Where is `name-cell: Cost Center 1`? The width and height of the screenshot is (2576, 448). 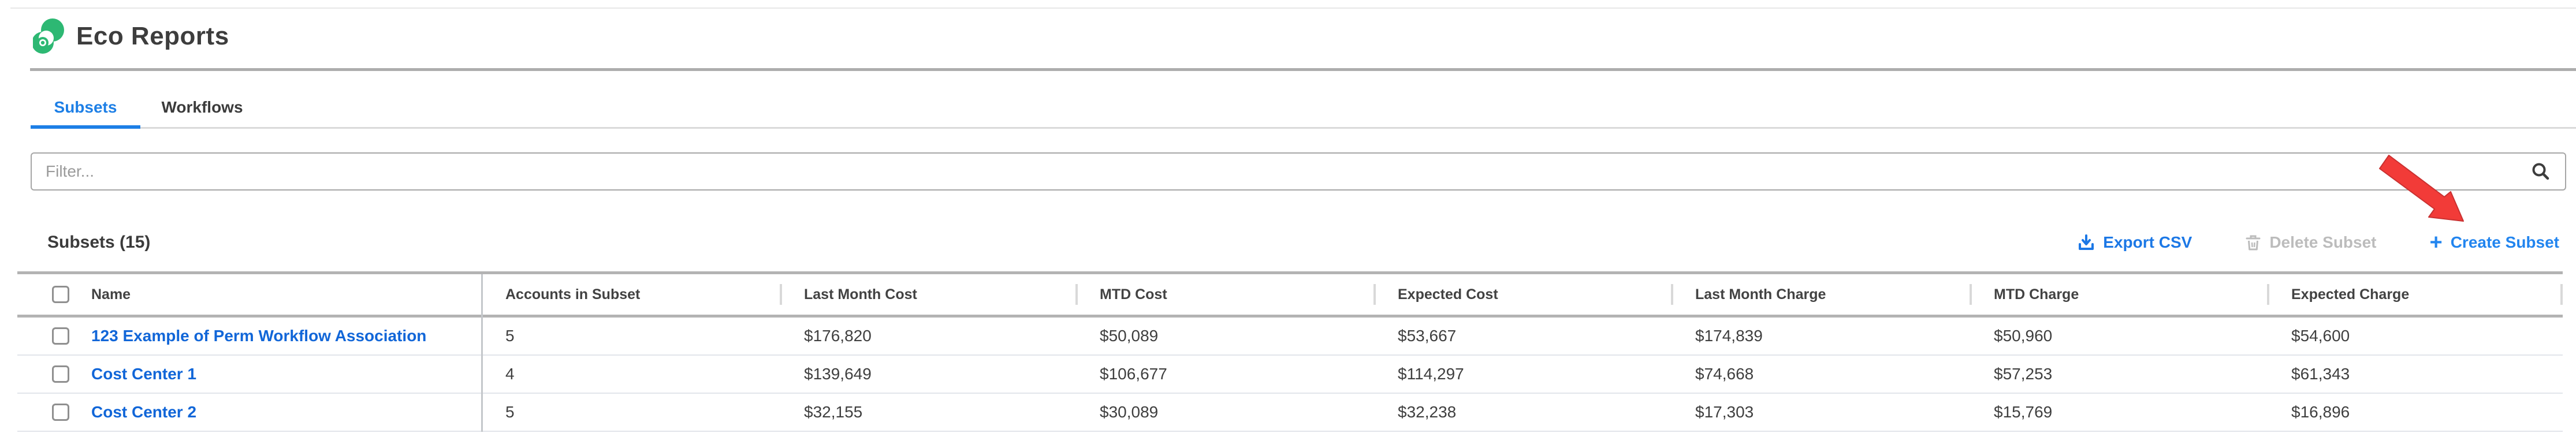 name-cell: Cost Center 1 is located at coordinates (249, 374).